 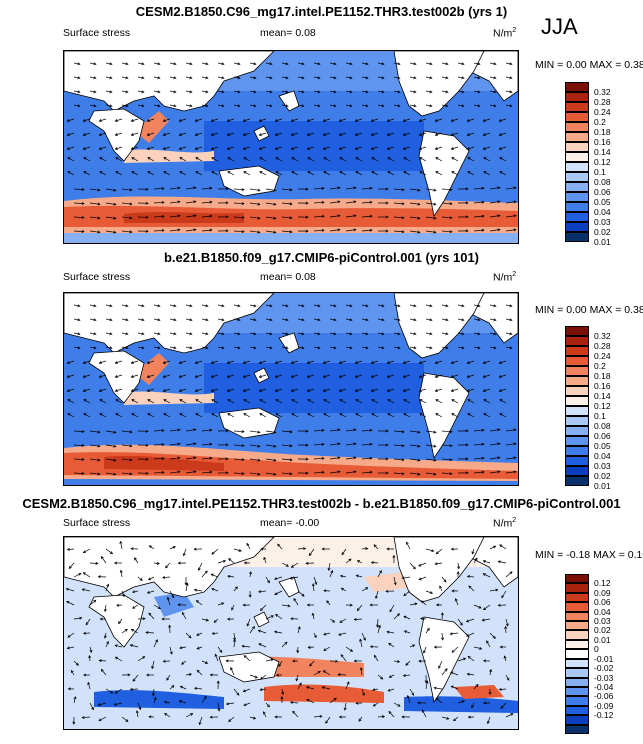 I want to click on labelbar-tick-label: -0.04, so click(x=604, y=686).